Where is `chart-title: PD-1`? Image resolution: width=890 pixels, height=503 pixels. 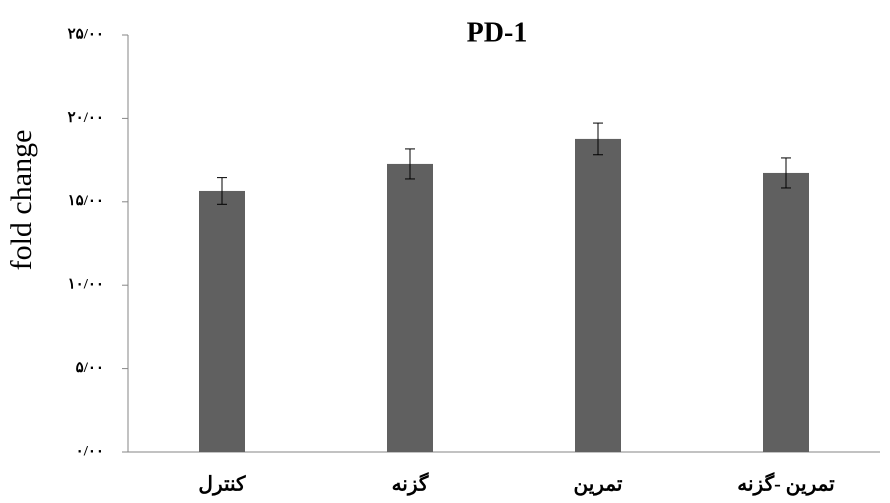
chart-title: PD-1 is located at coordinates (497, 32).